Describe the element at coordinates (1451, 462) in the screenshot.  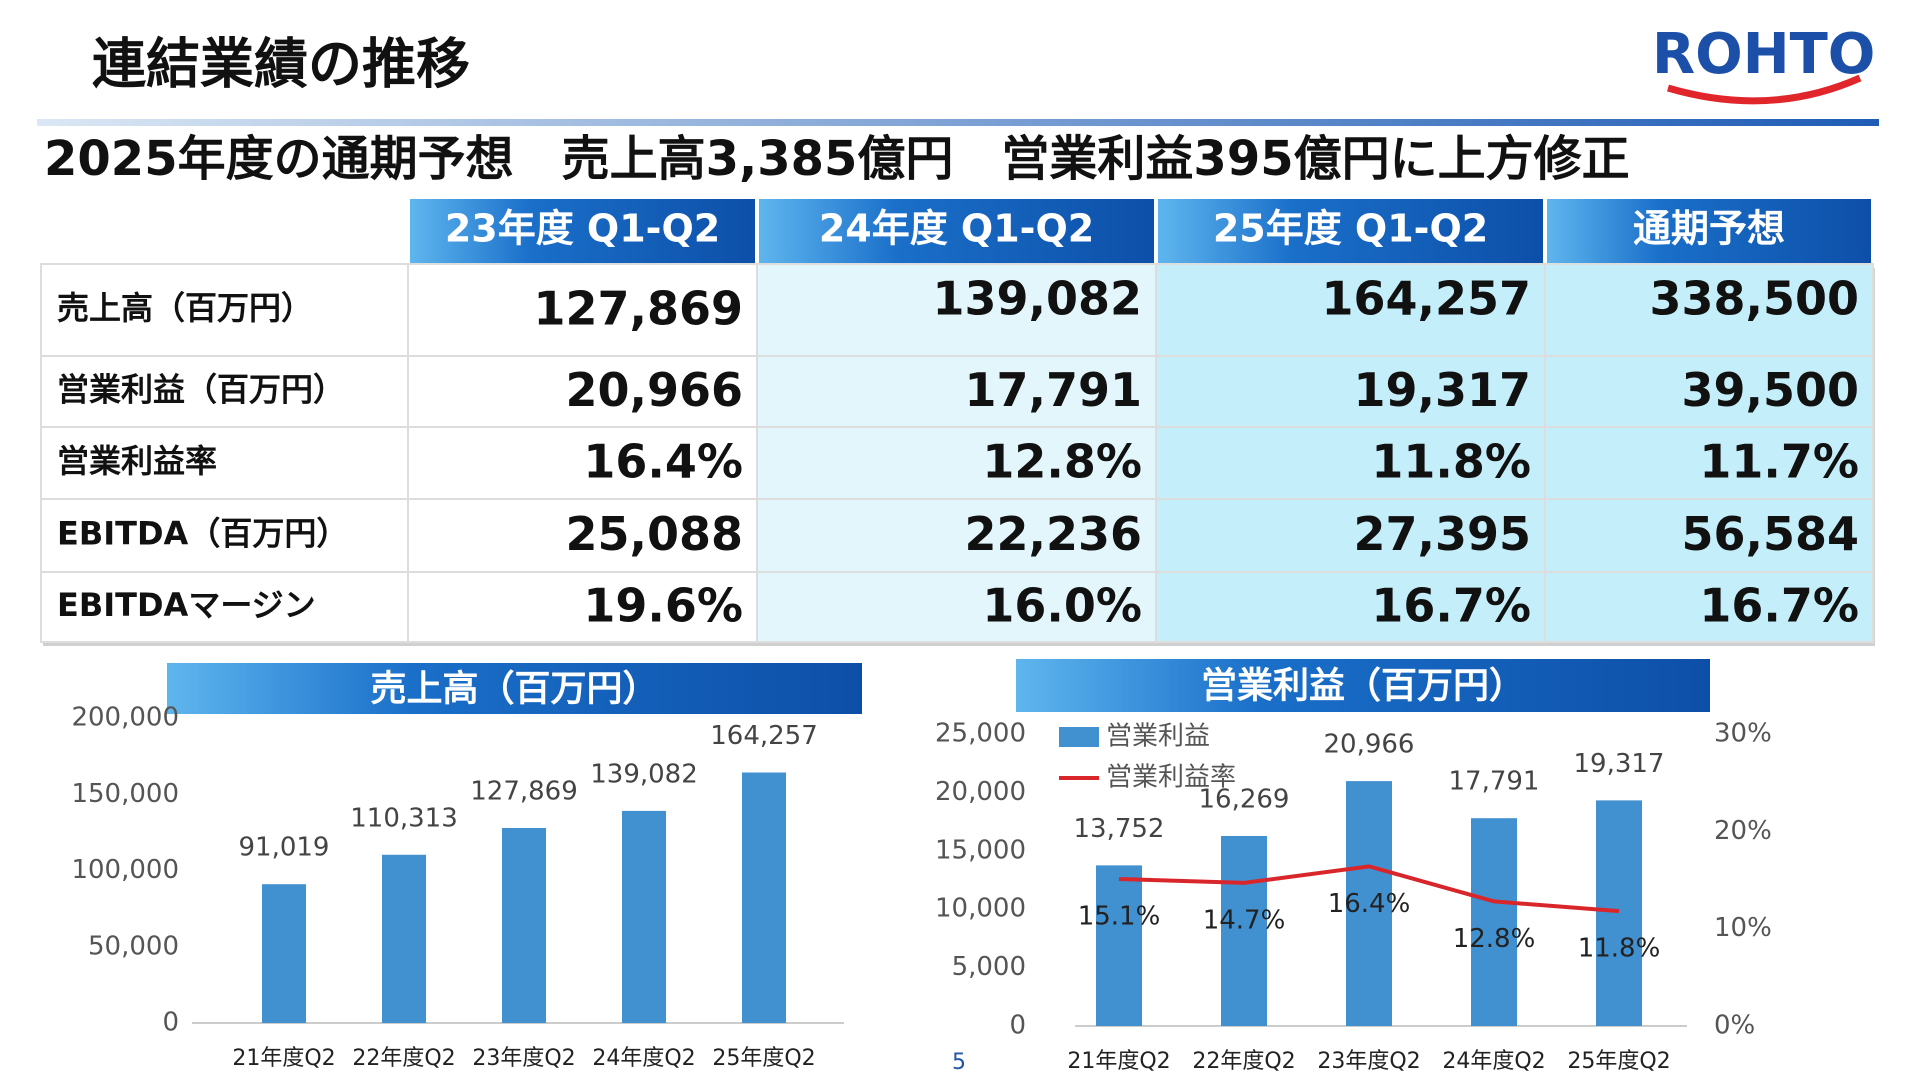
I see `cell-value: 11.8%` at that location.